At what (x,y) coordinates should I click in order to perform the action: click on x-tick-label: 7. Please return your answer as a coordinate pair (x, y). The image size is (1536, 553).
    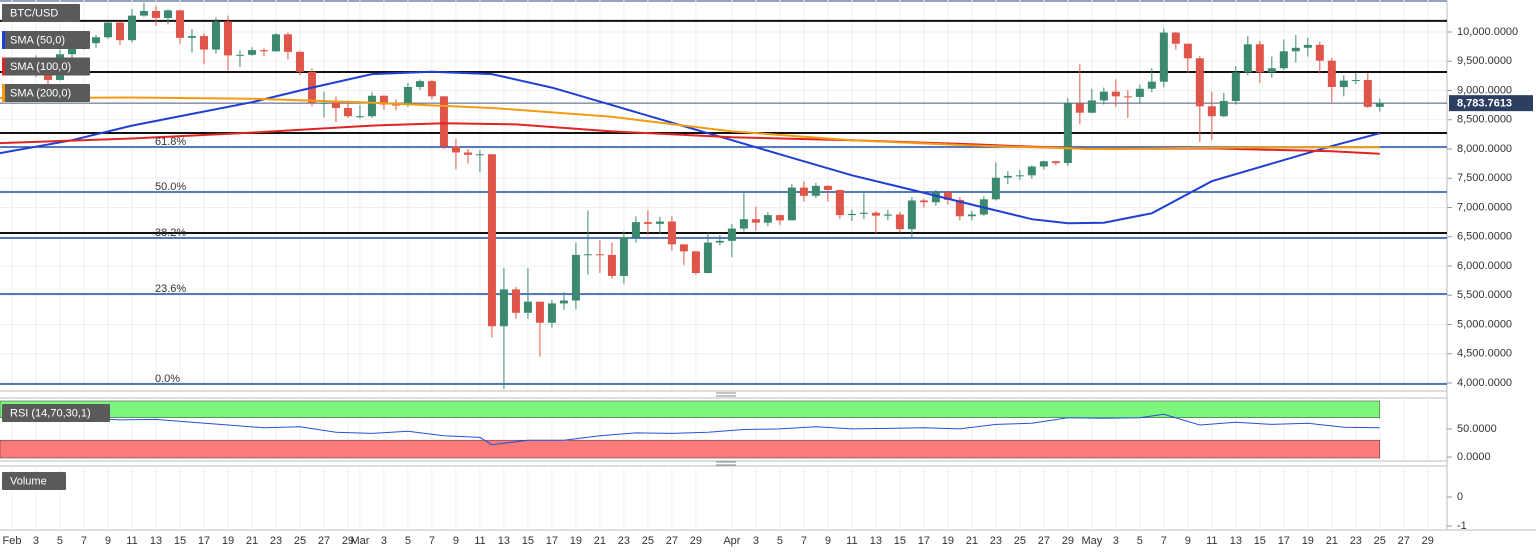
    Looking at the image, I should click on (84, 541).